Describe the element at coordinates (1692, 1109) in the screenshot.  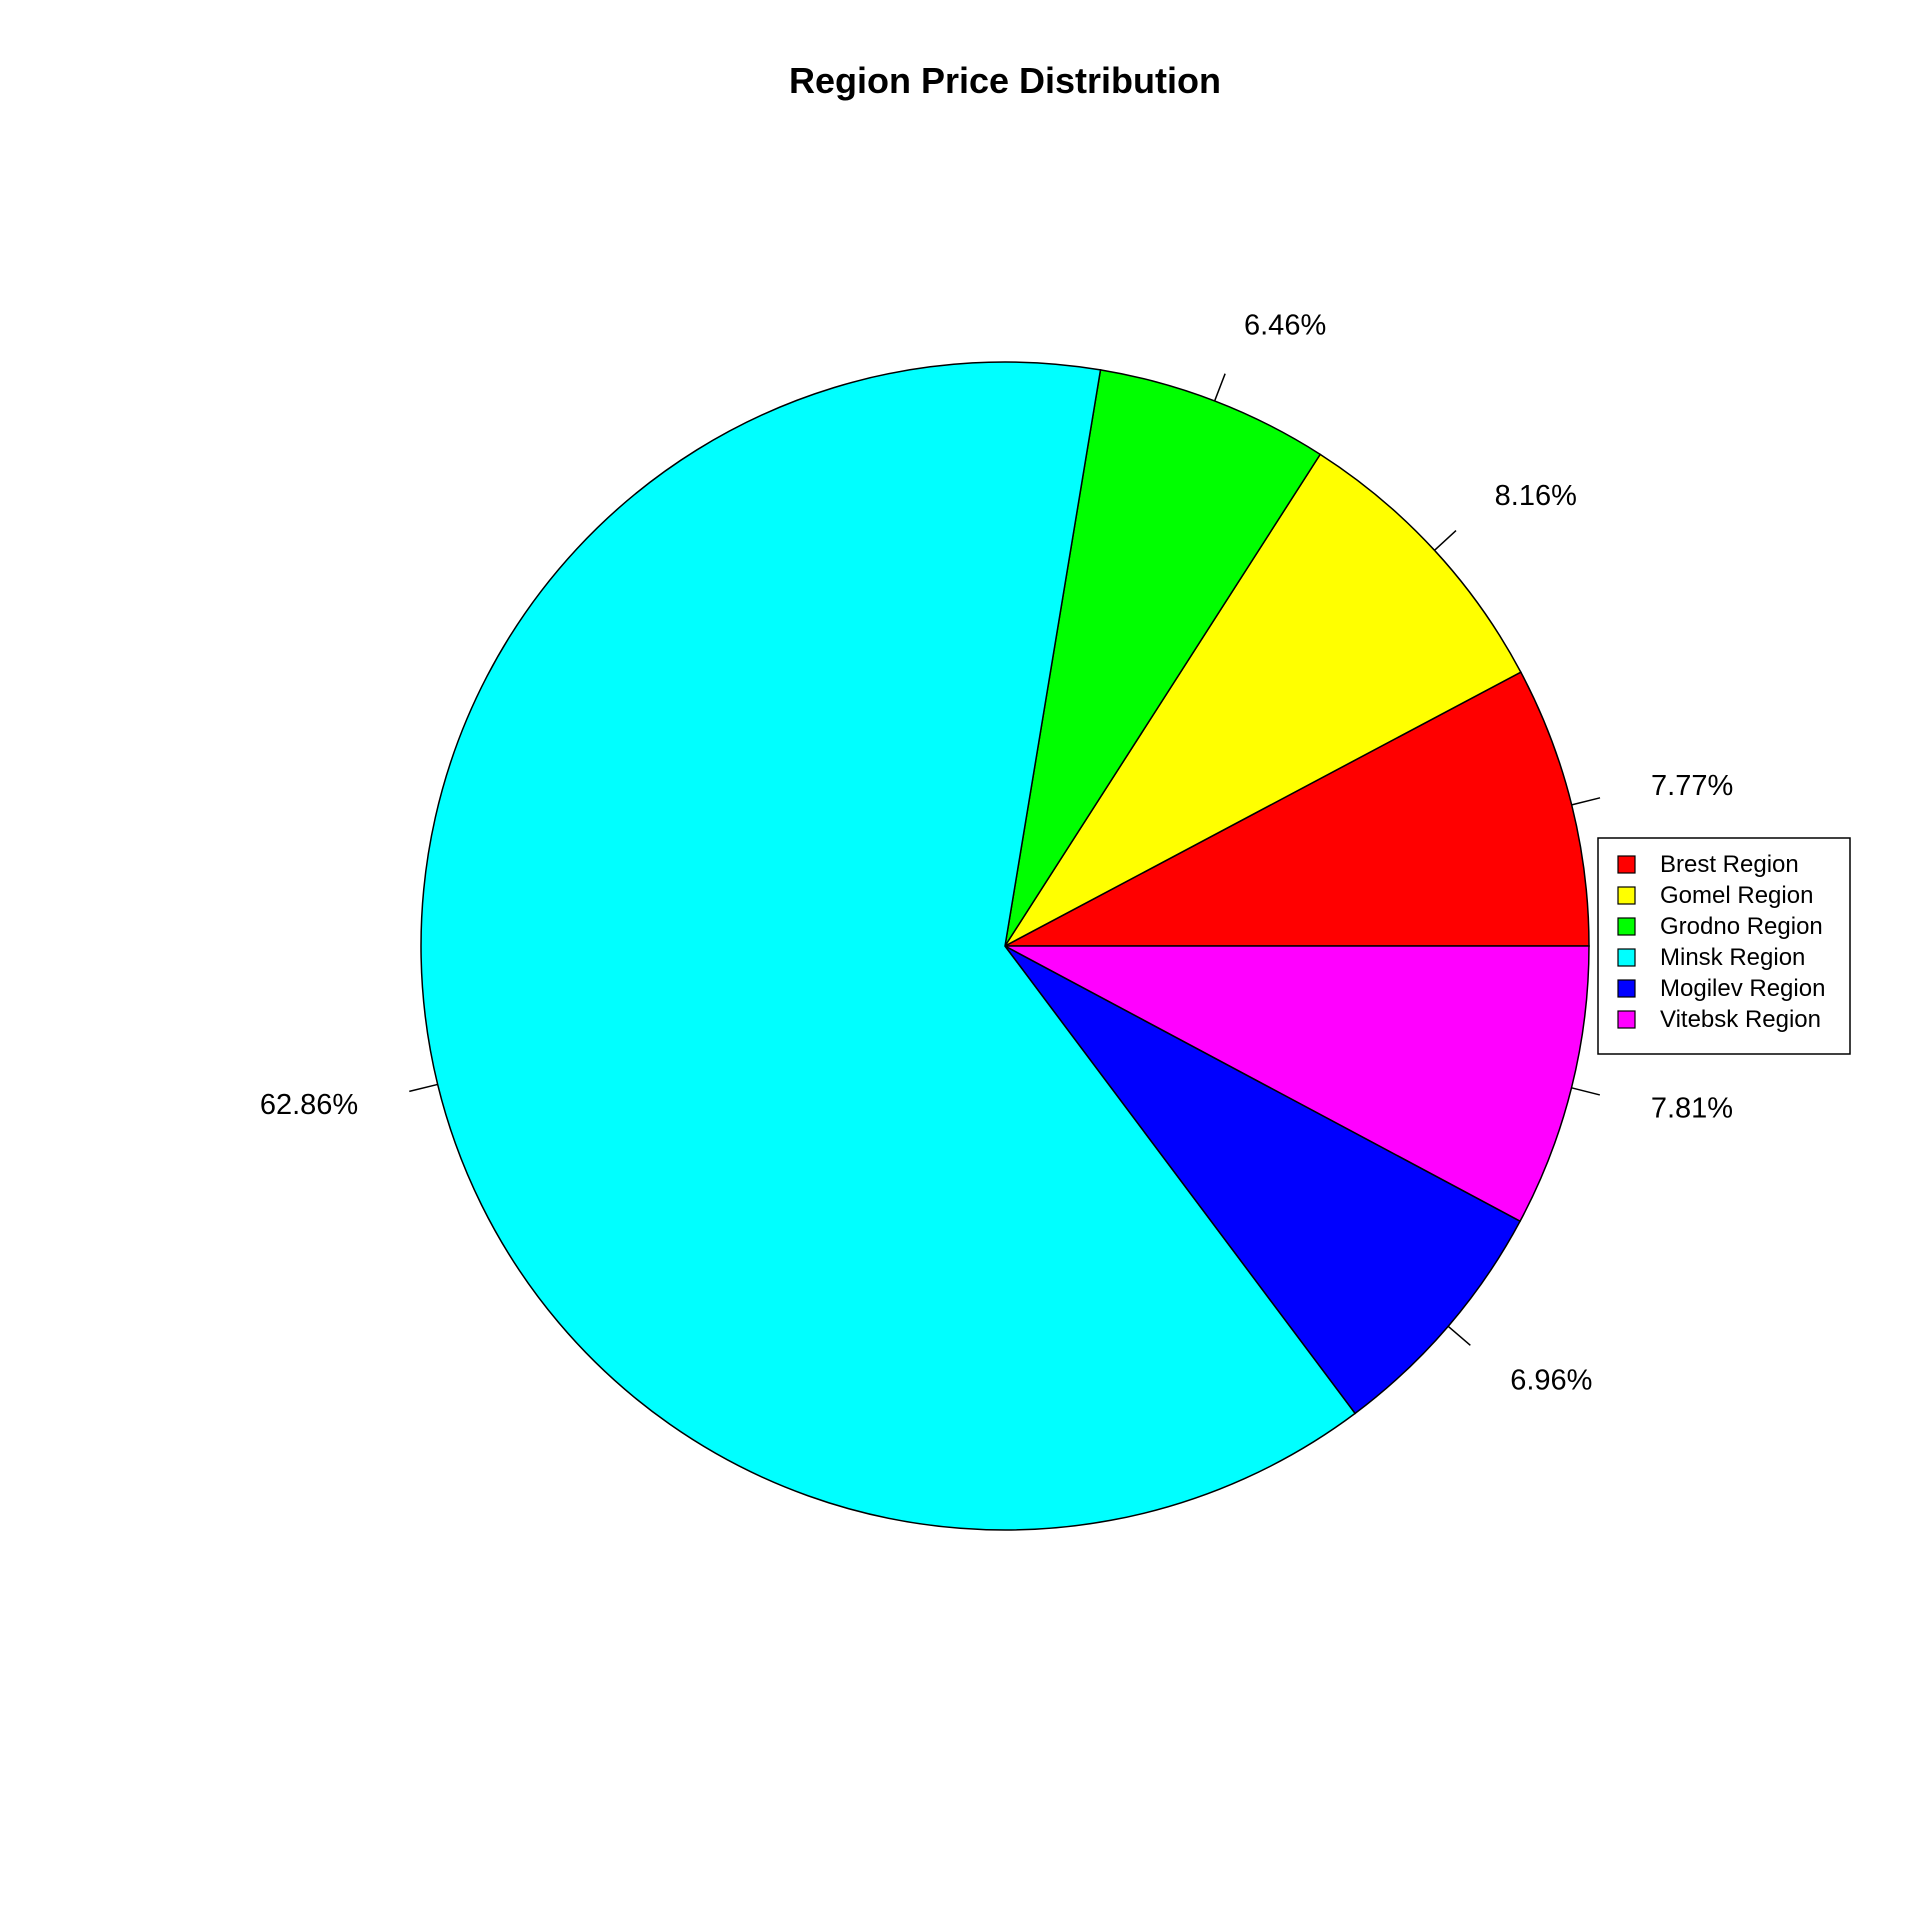
I see `slice-label: 7.81%` at that location.